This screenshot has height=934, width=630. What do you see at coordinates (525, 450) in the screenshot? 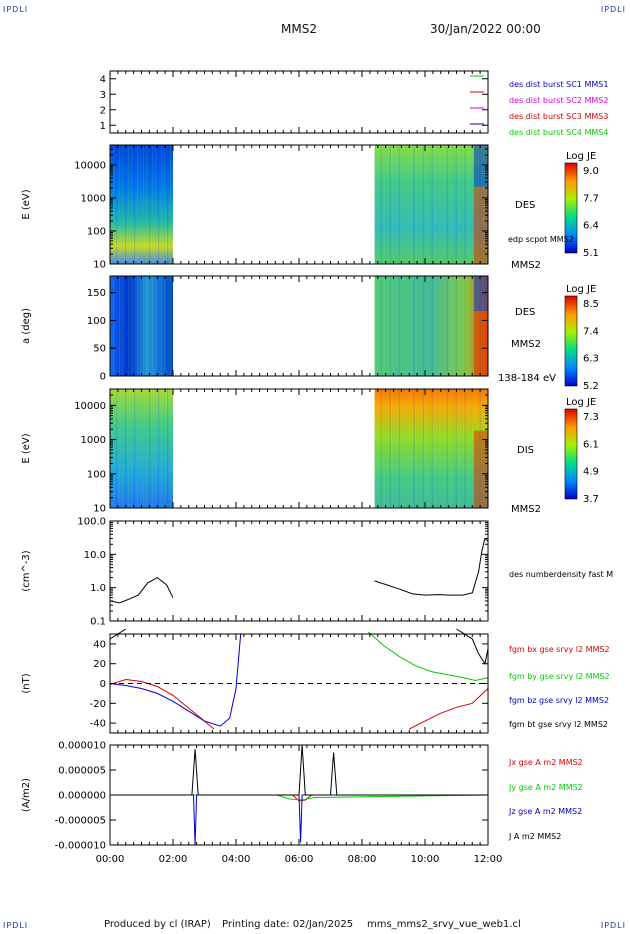
I see `panel-label: DIS` at bounding box center [525, 450].